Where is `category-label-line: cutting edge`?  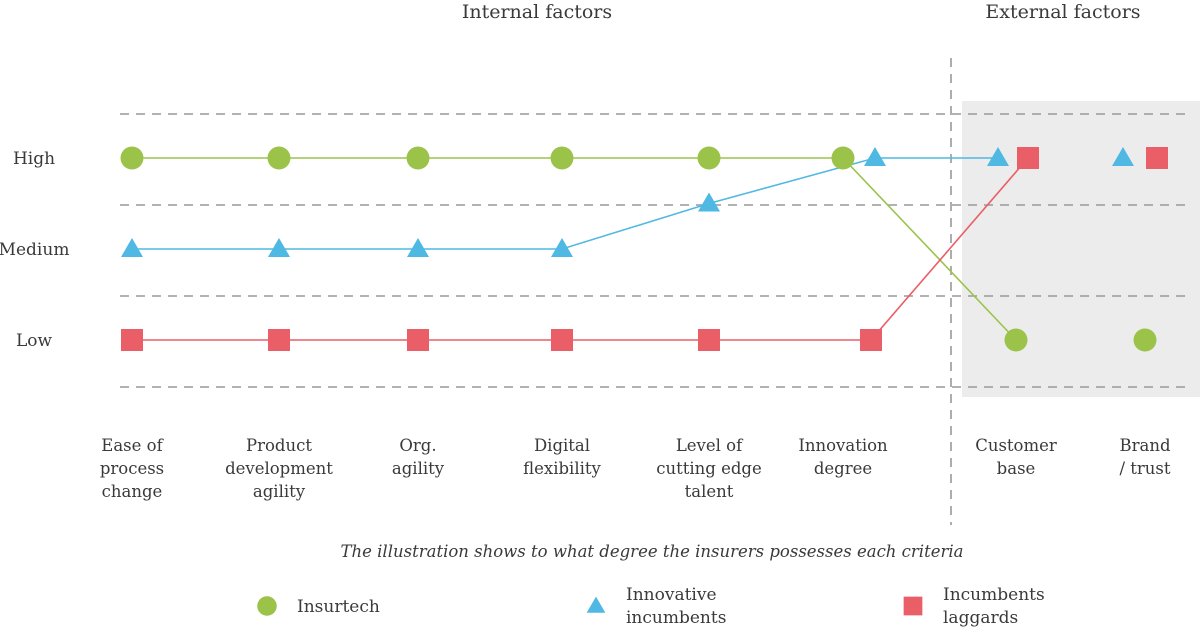 category-label-line: cutting edge is located at coordinates (709, 468).